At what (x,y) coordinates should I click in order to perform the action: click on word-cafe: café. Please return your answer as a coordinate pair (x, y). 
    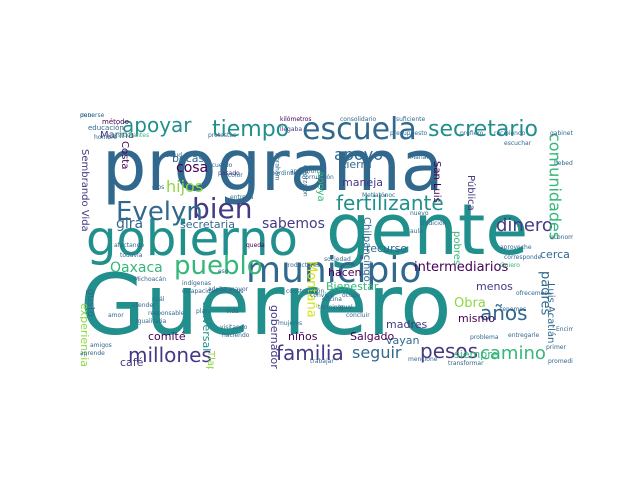
    Looking at the image, I should click on (132, 362).